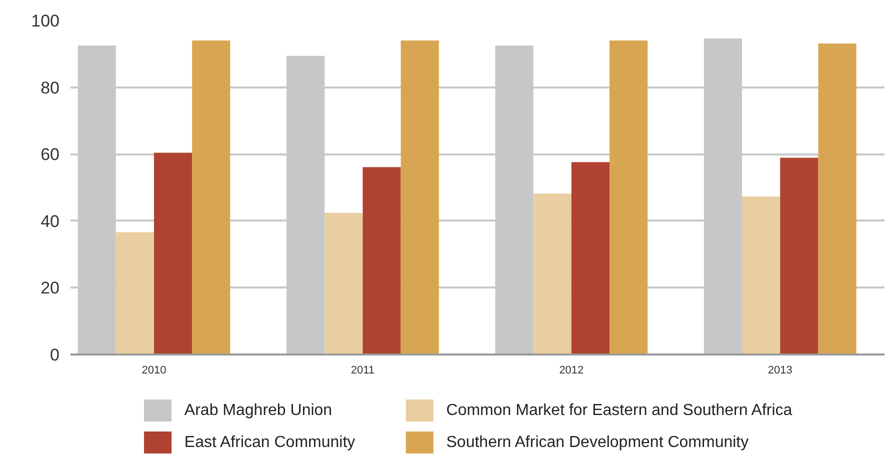 The image size is (886, 456). I want to click on legend-label: Southern African Development Community, so click(597, 442).